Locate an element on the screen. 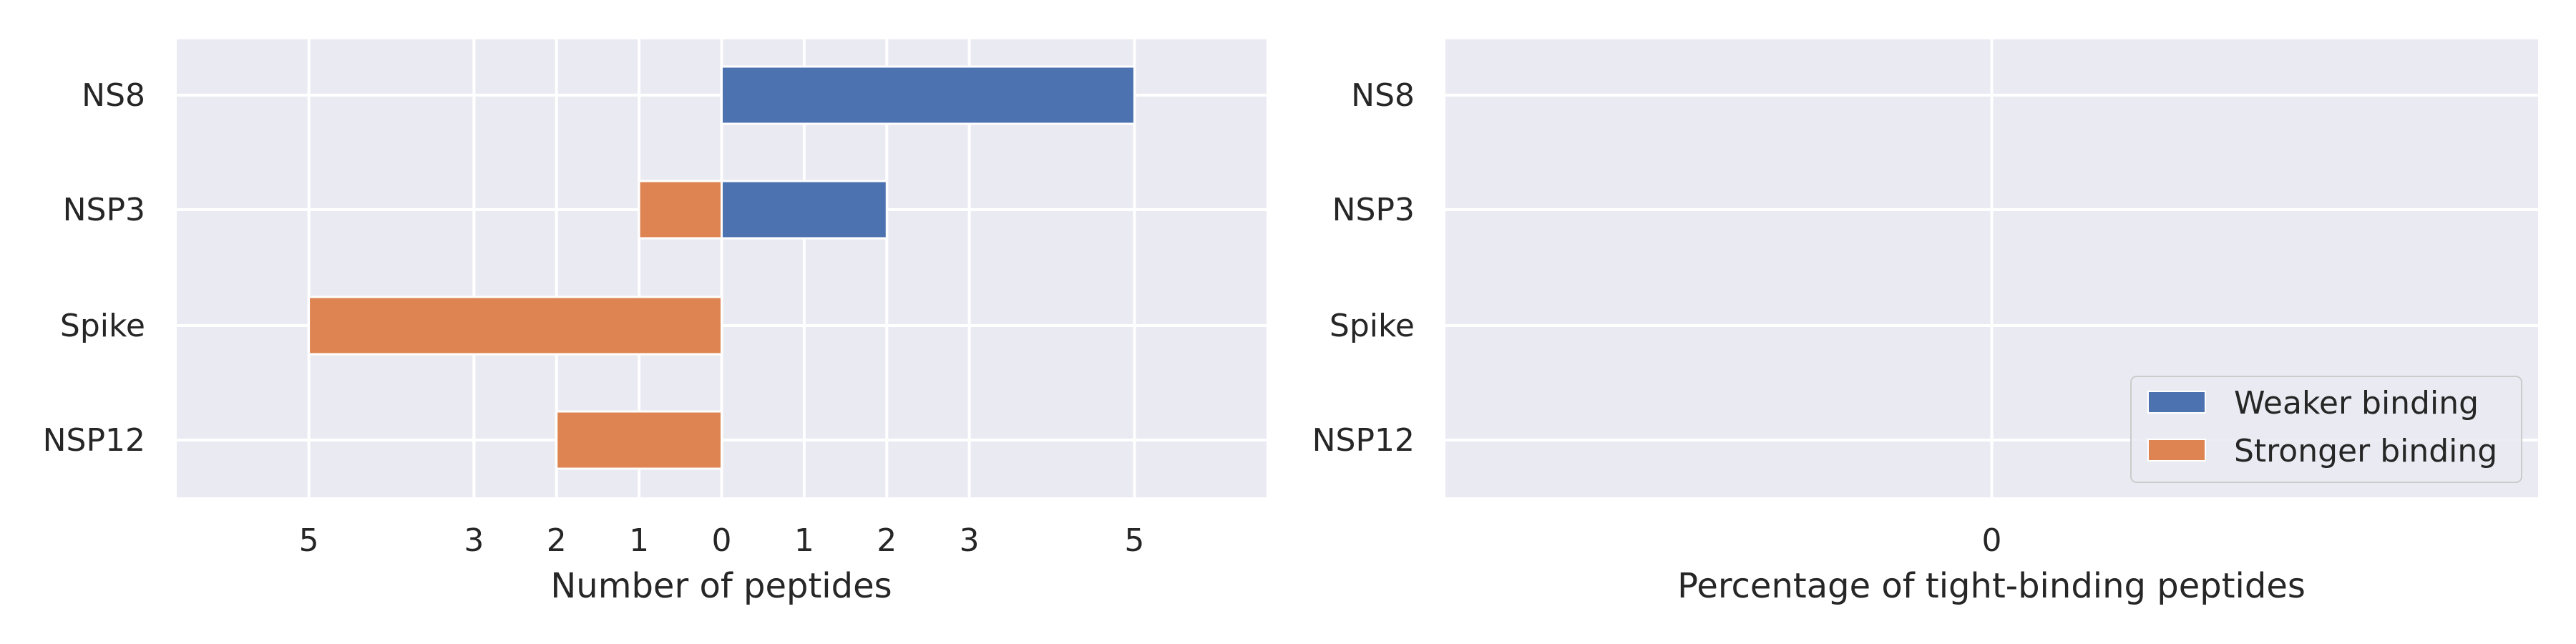  legend-frame is located at coordinates (2326, 429).